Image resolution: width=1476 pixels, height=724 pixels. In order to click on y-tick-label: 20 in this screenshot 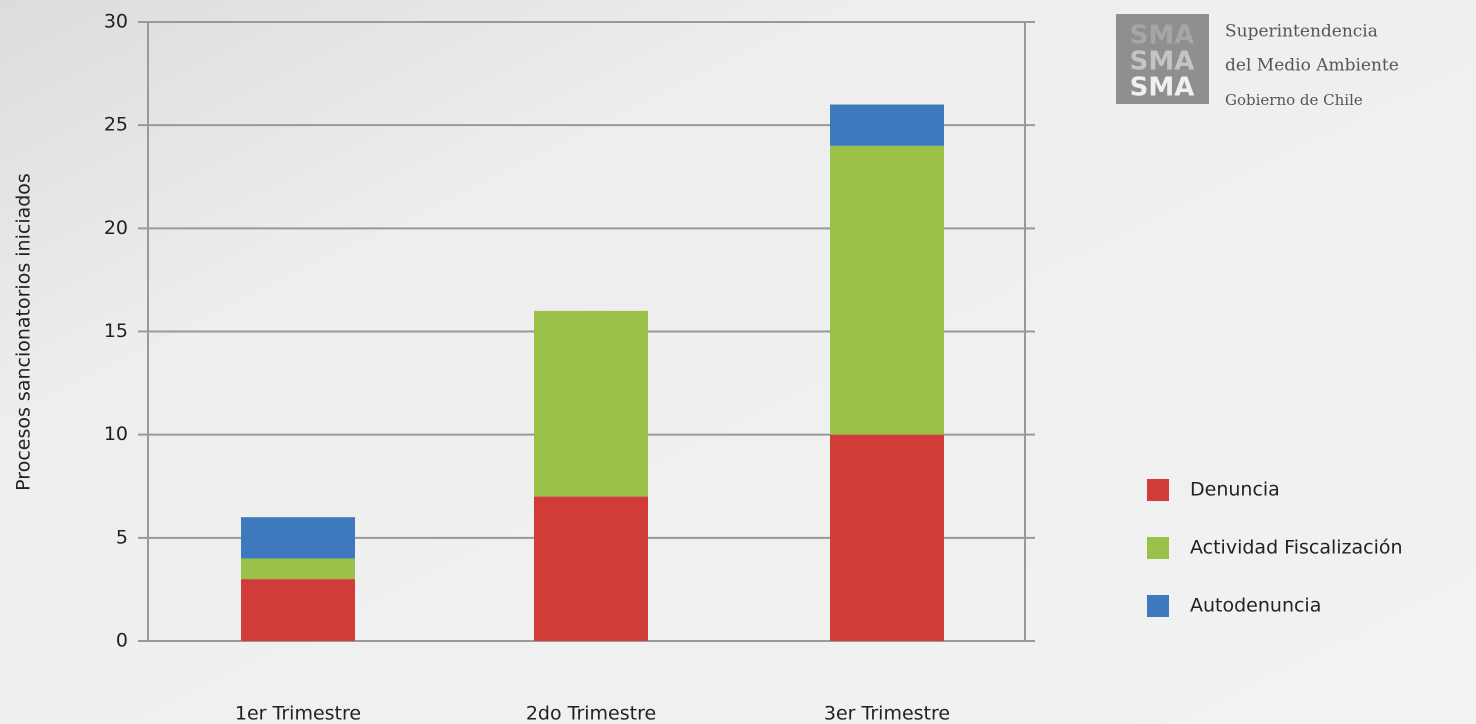, I will do `click(116, 228)`.